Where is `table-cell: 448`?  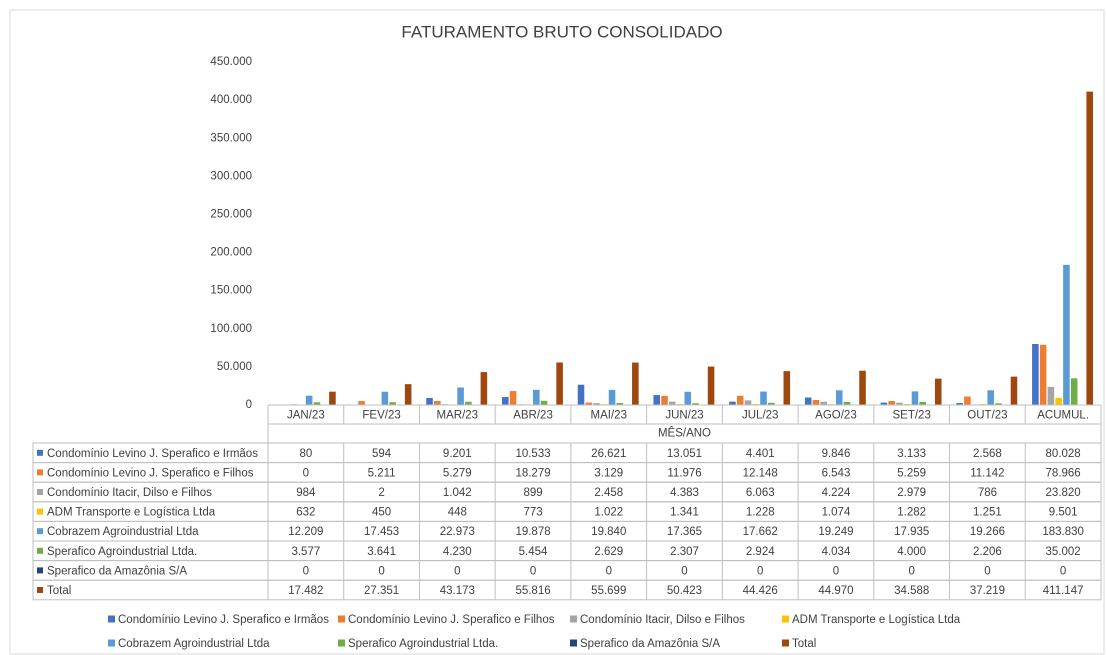
table-cell: 448 is located at coordinates (457, 513).